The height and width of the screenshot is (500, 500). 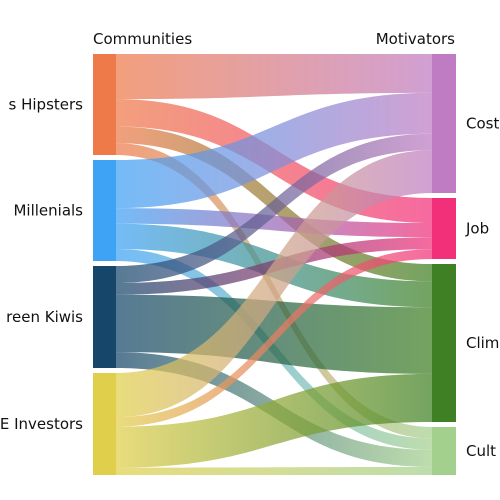 I want to click on source-label-investors: E Investors, so click(x=41, y=424).